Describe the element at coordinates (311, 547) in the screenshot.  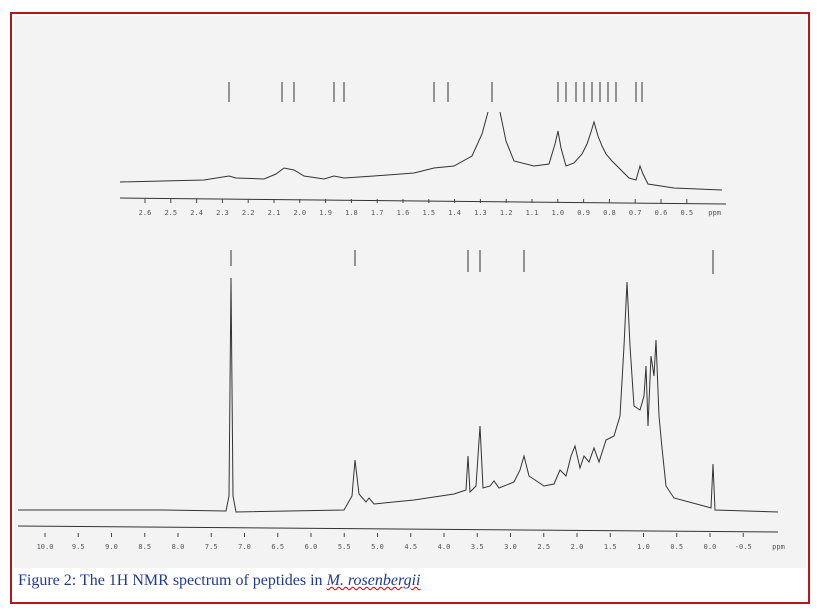
I see `tick-label: 6.0` at that location.